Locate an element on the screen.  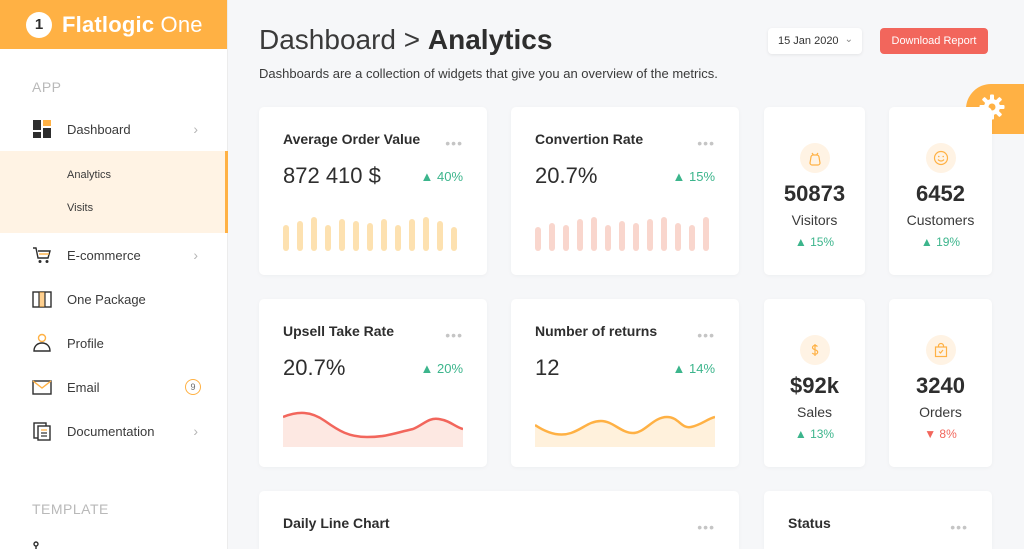
card-value: 872 410 $ is located at coordinates (332, 175).